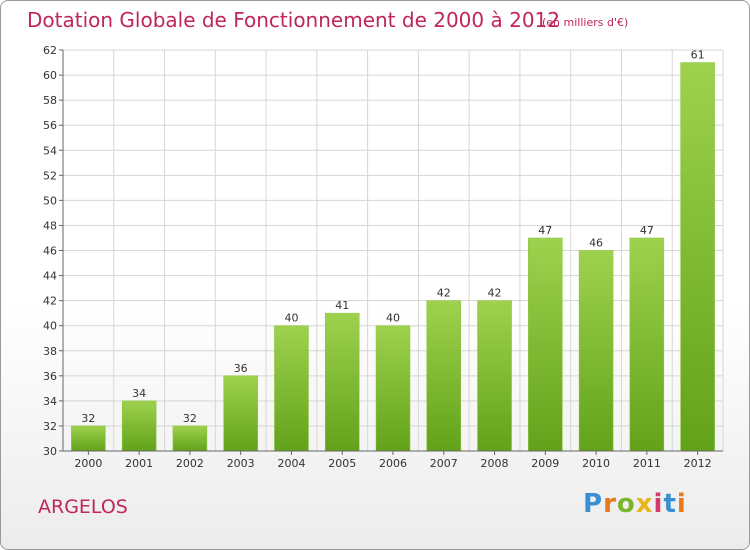  What do you see at coordinates (545, 344) in the screenshot?
I see `bar-2009` at bounding box center [545, 344].